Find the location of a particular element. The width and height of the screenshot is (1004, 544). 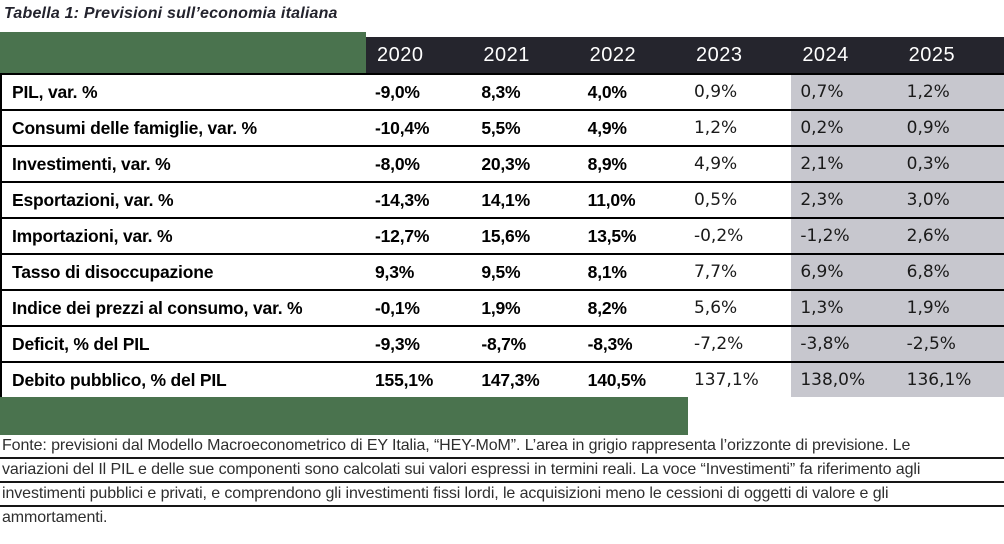

value-cell: 2,6% is located at coordinates (950, 236).